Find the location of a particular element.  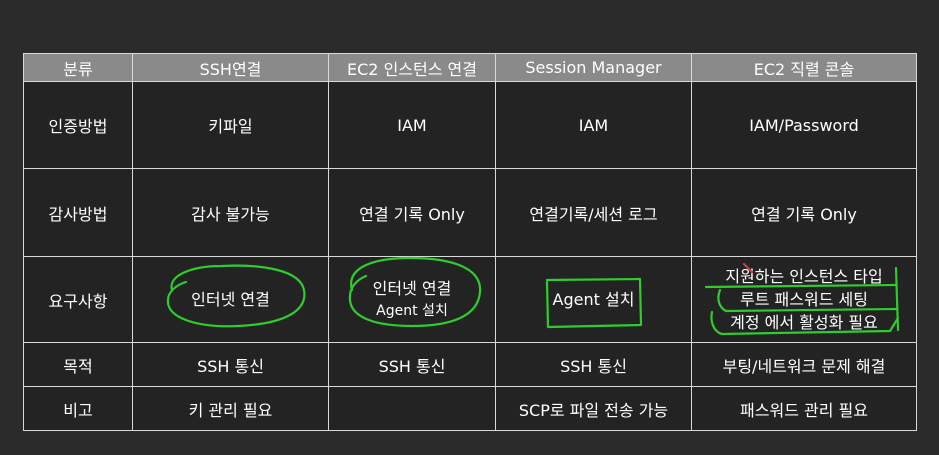

cell-auth-session-manager: IAM is located at coordinates (593, 125).